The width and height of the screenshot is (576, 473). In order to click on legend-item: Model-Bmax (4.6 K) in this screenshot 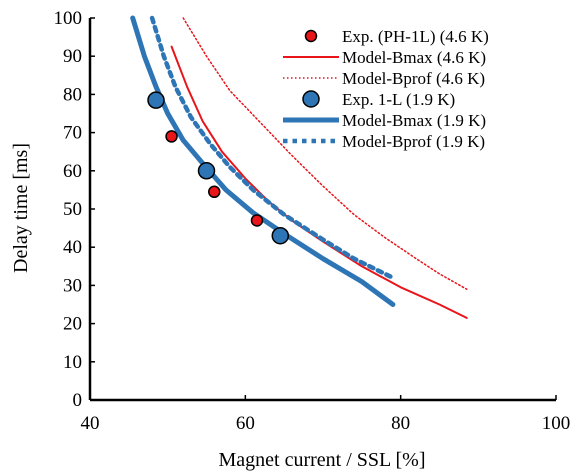, I will do `click(384, 57)`.